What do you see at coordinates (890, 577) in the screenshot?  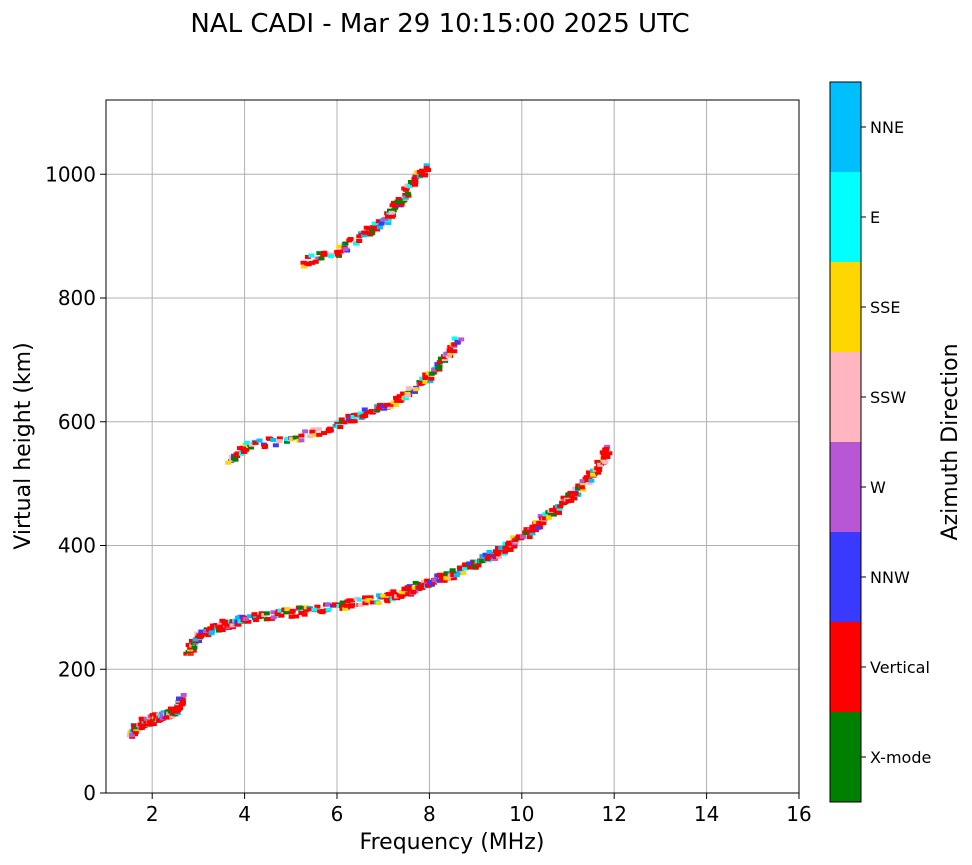 I see `colorbar-label: NNW` at bounding box center [890, 577].